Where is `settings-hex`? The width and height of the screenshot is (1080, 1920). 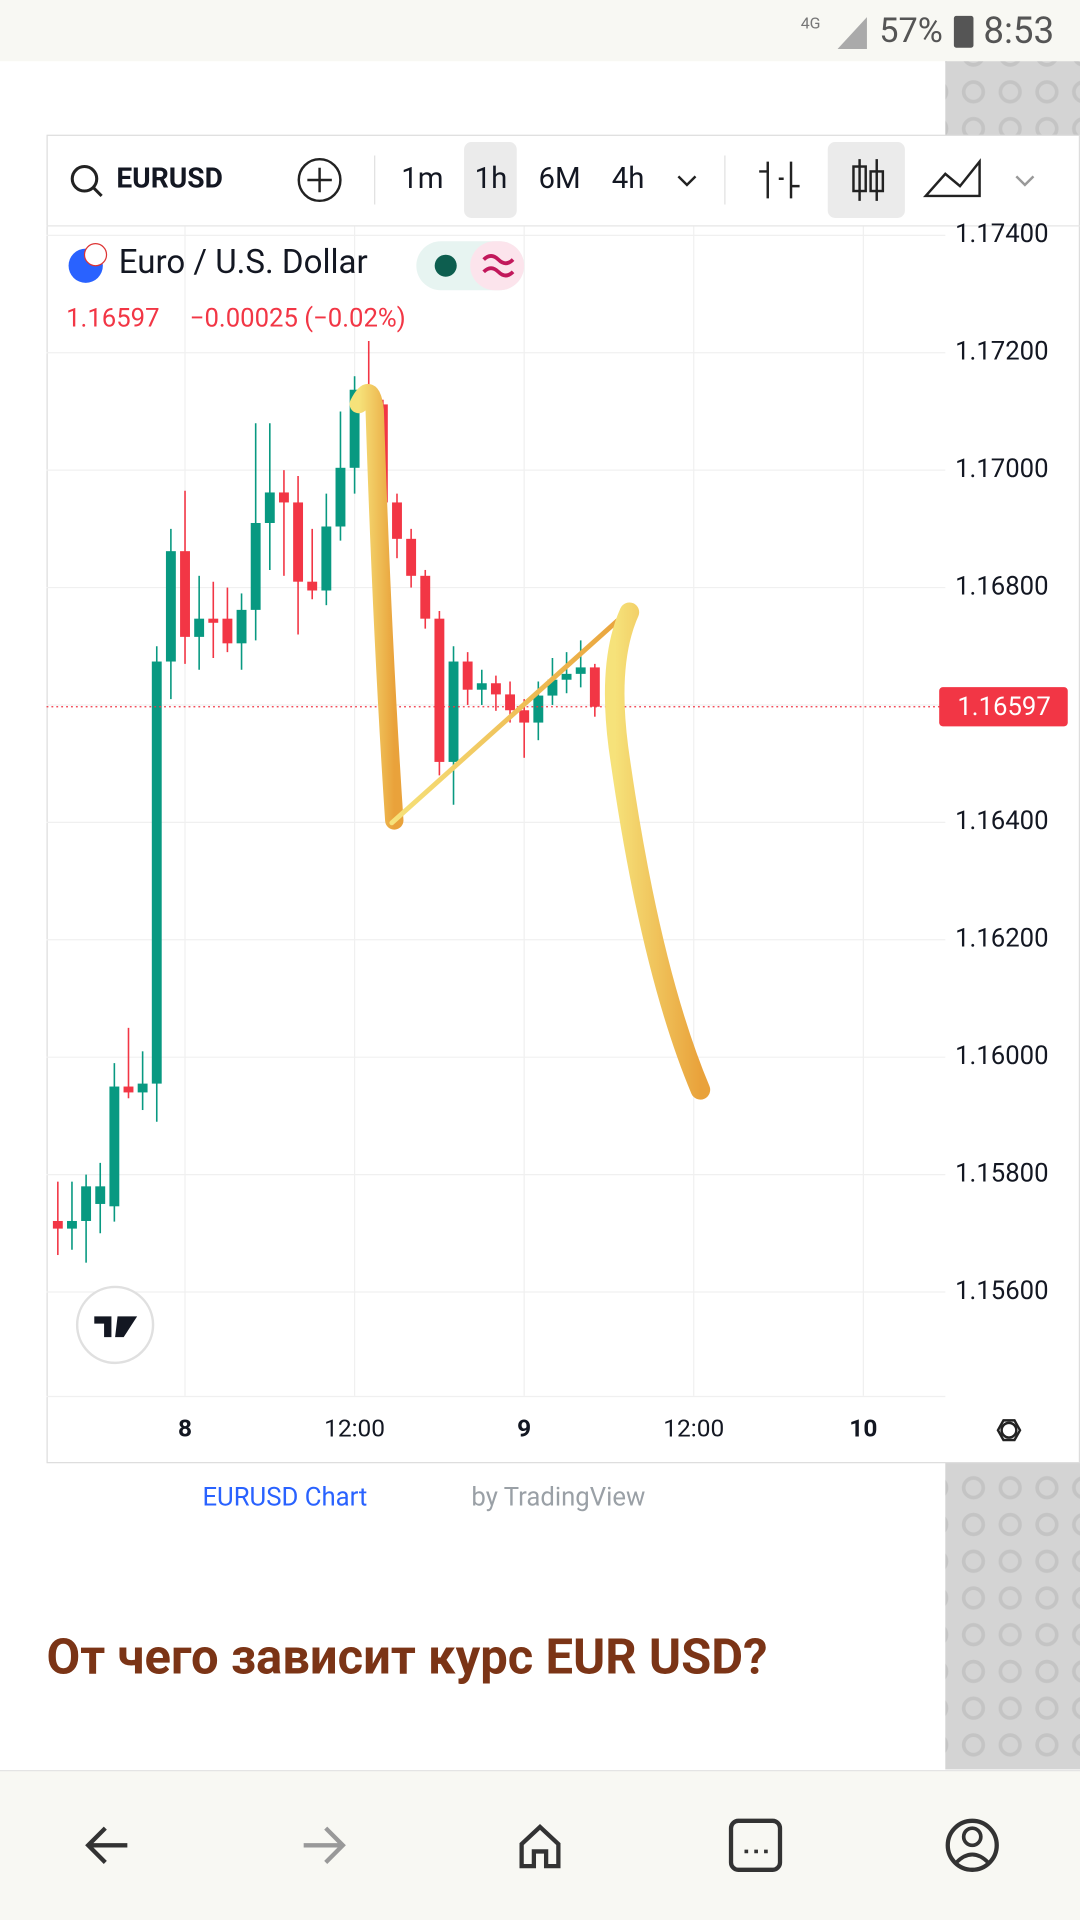 settings-hex is located at coordinates (1009, 1430).